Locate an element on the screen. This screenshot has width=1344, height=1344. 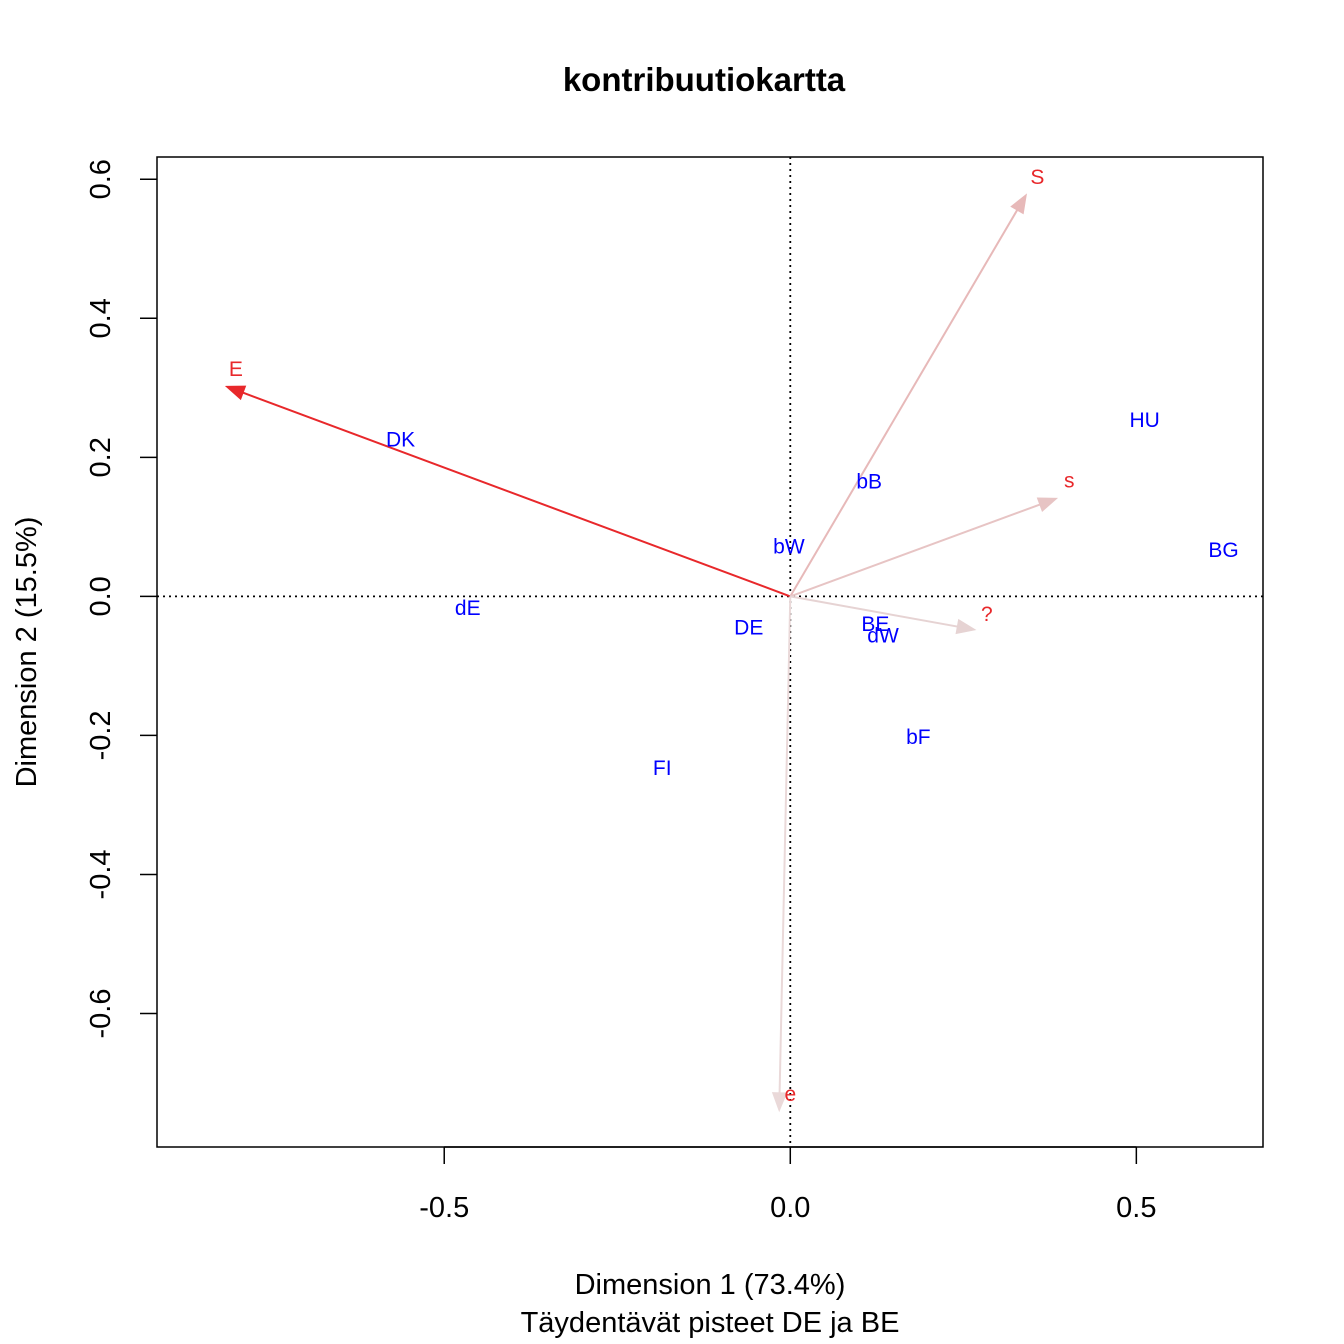
arrow-s is located at coordinates (924, 547).